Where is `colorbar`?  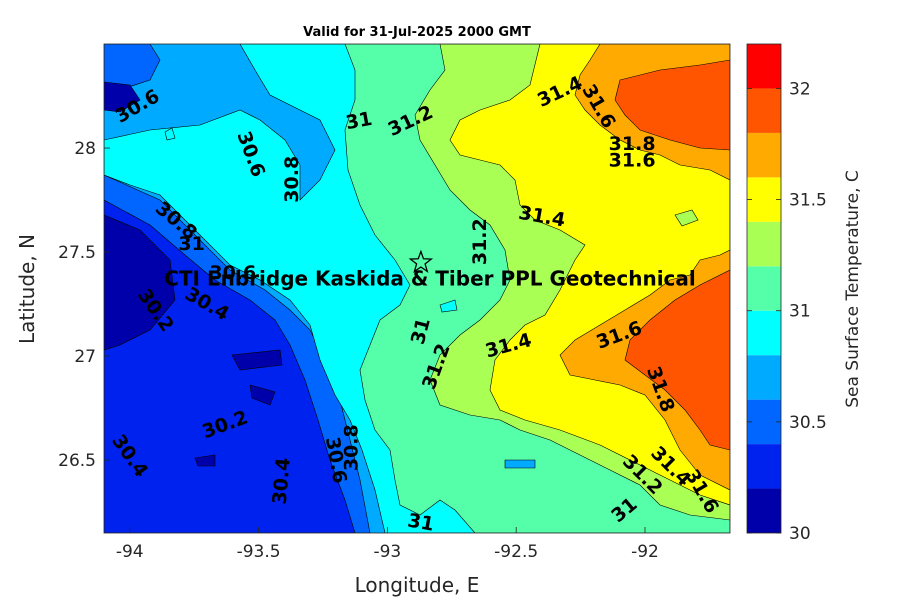 colorbar is located at coordinates (764, 288).